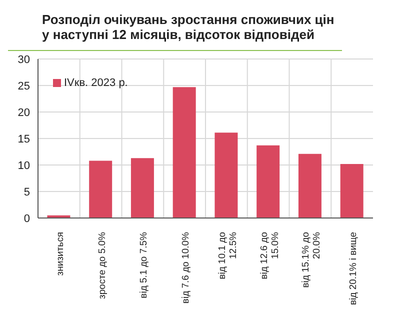  Describe the element at coordinates (27, 192) in the screenshot. I see `y-tick-label: 5` at that location.